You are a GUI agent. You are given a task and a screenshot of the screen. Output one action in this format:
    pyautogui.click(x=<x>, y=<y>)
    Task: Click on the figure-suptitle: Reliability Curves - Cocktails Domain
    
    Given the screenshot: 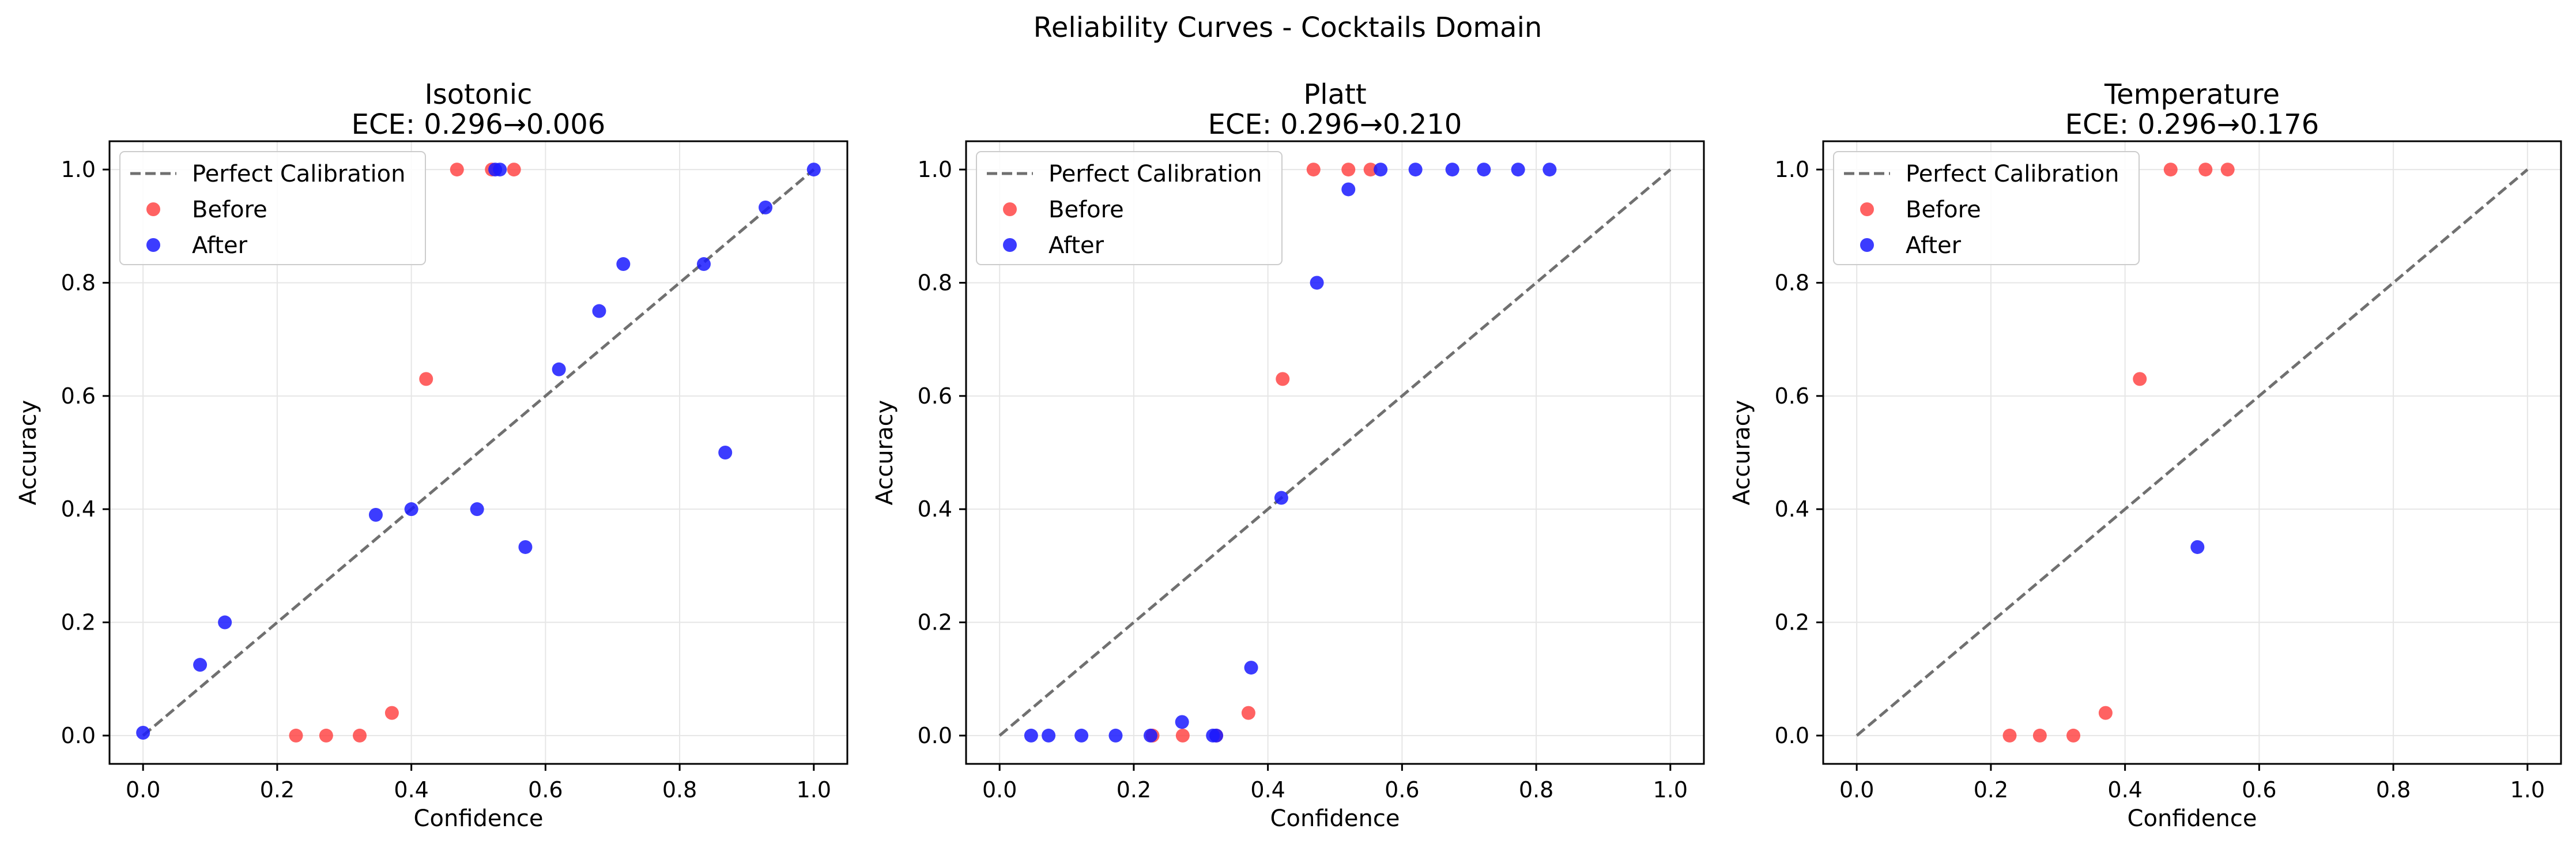 What is the action you would take?
    pyautogui.click(x=1288, y=28)
    